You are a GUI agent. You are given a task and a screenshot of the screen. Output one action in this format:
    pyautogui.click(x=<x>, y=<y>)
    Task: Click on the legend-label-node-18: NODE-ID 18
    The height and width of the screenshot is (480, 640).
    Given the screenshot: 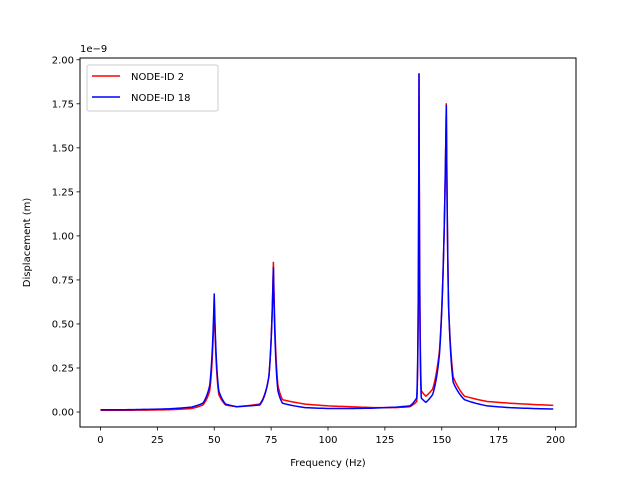 What is the action you would take?
    pyautogui.click(x=161, y=98)
    